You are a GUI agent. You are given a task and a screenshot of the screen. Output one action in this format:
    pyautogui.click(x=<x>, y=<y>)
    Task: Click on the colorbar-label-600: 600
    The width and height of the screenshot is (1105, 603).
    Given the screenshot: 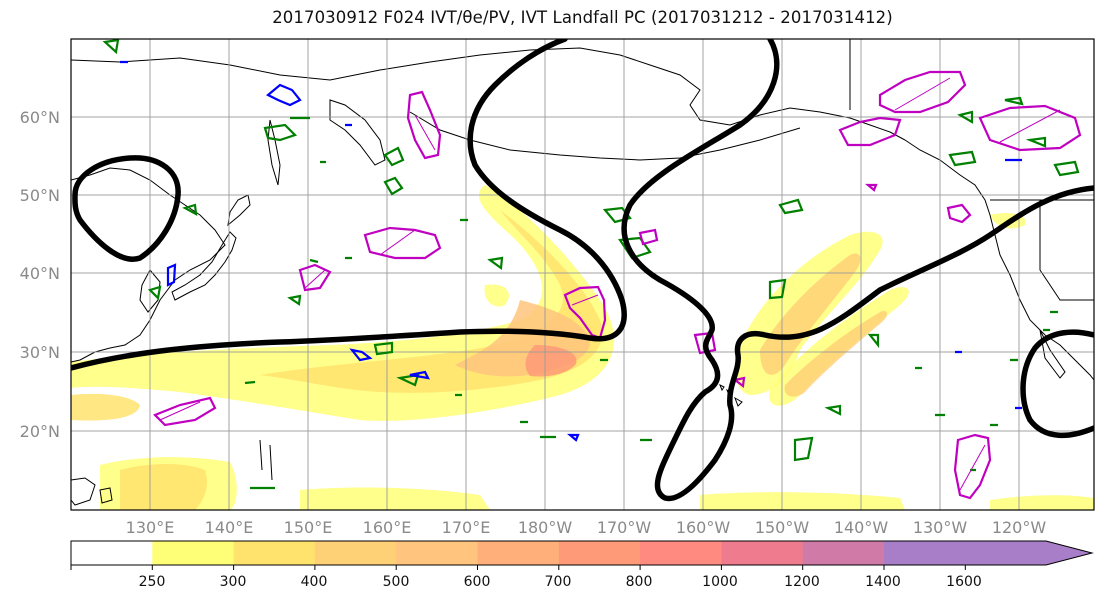 What is the action you would take?
    pyautogui.click(x=477, y=582)
    